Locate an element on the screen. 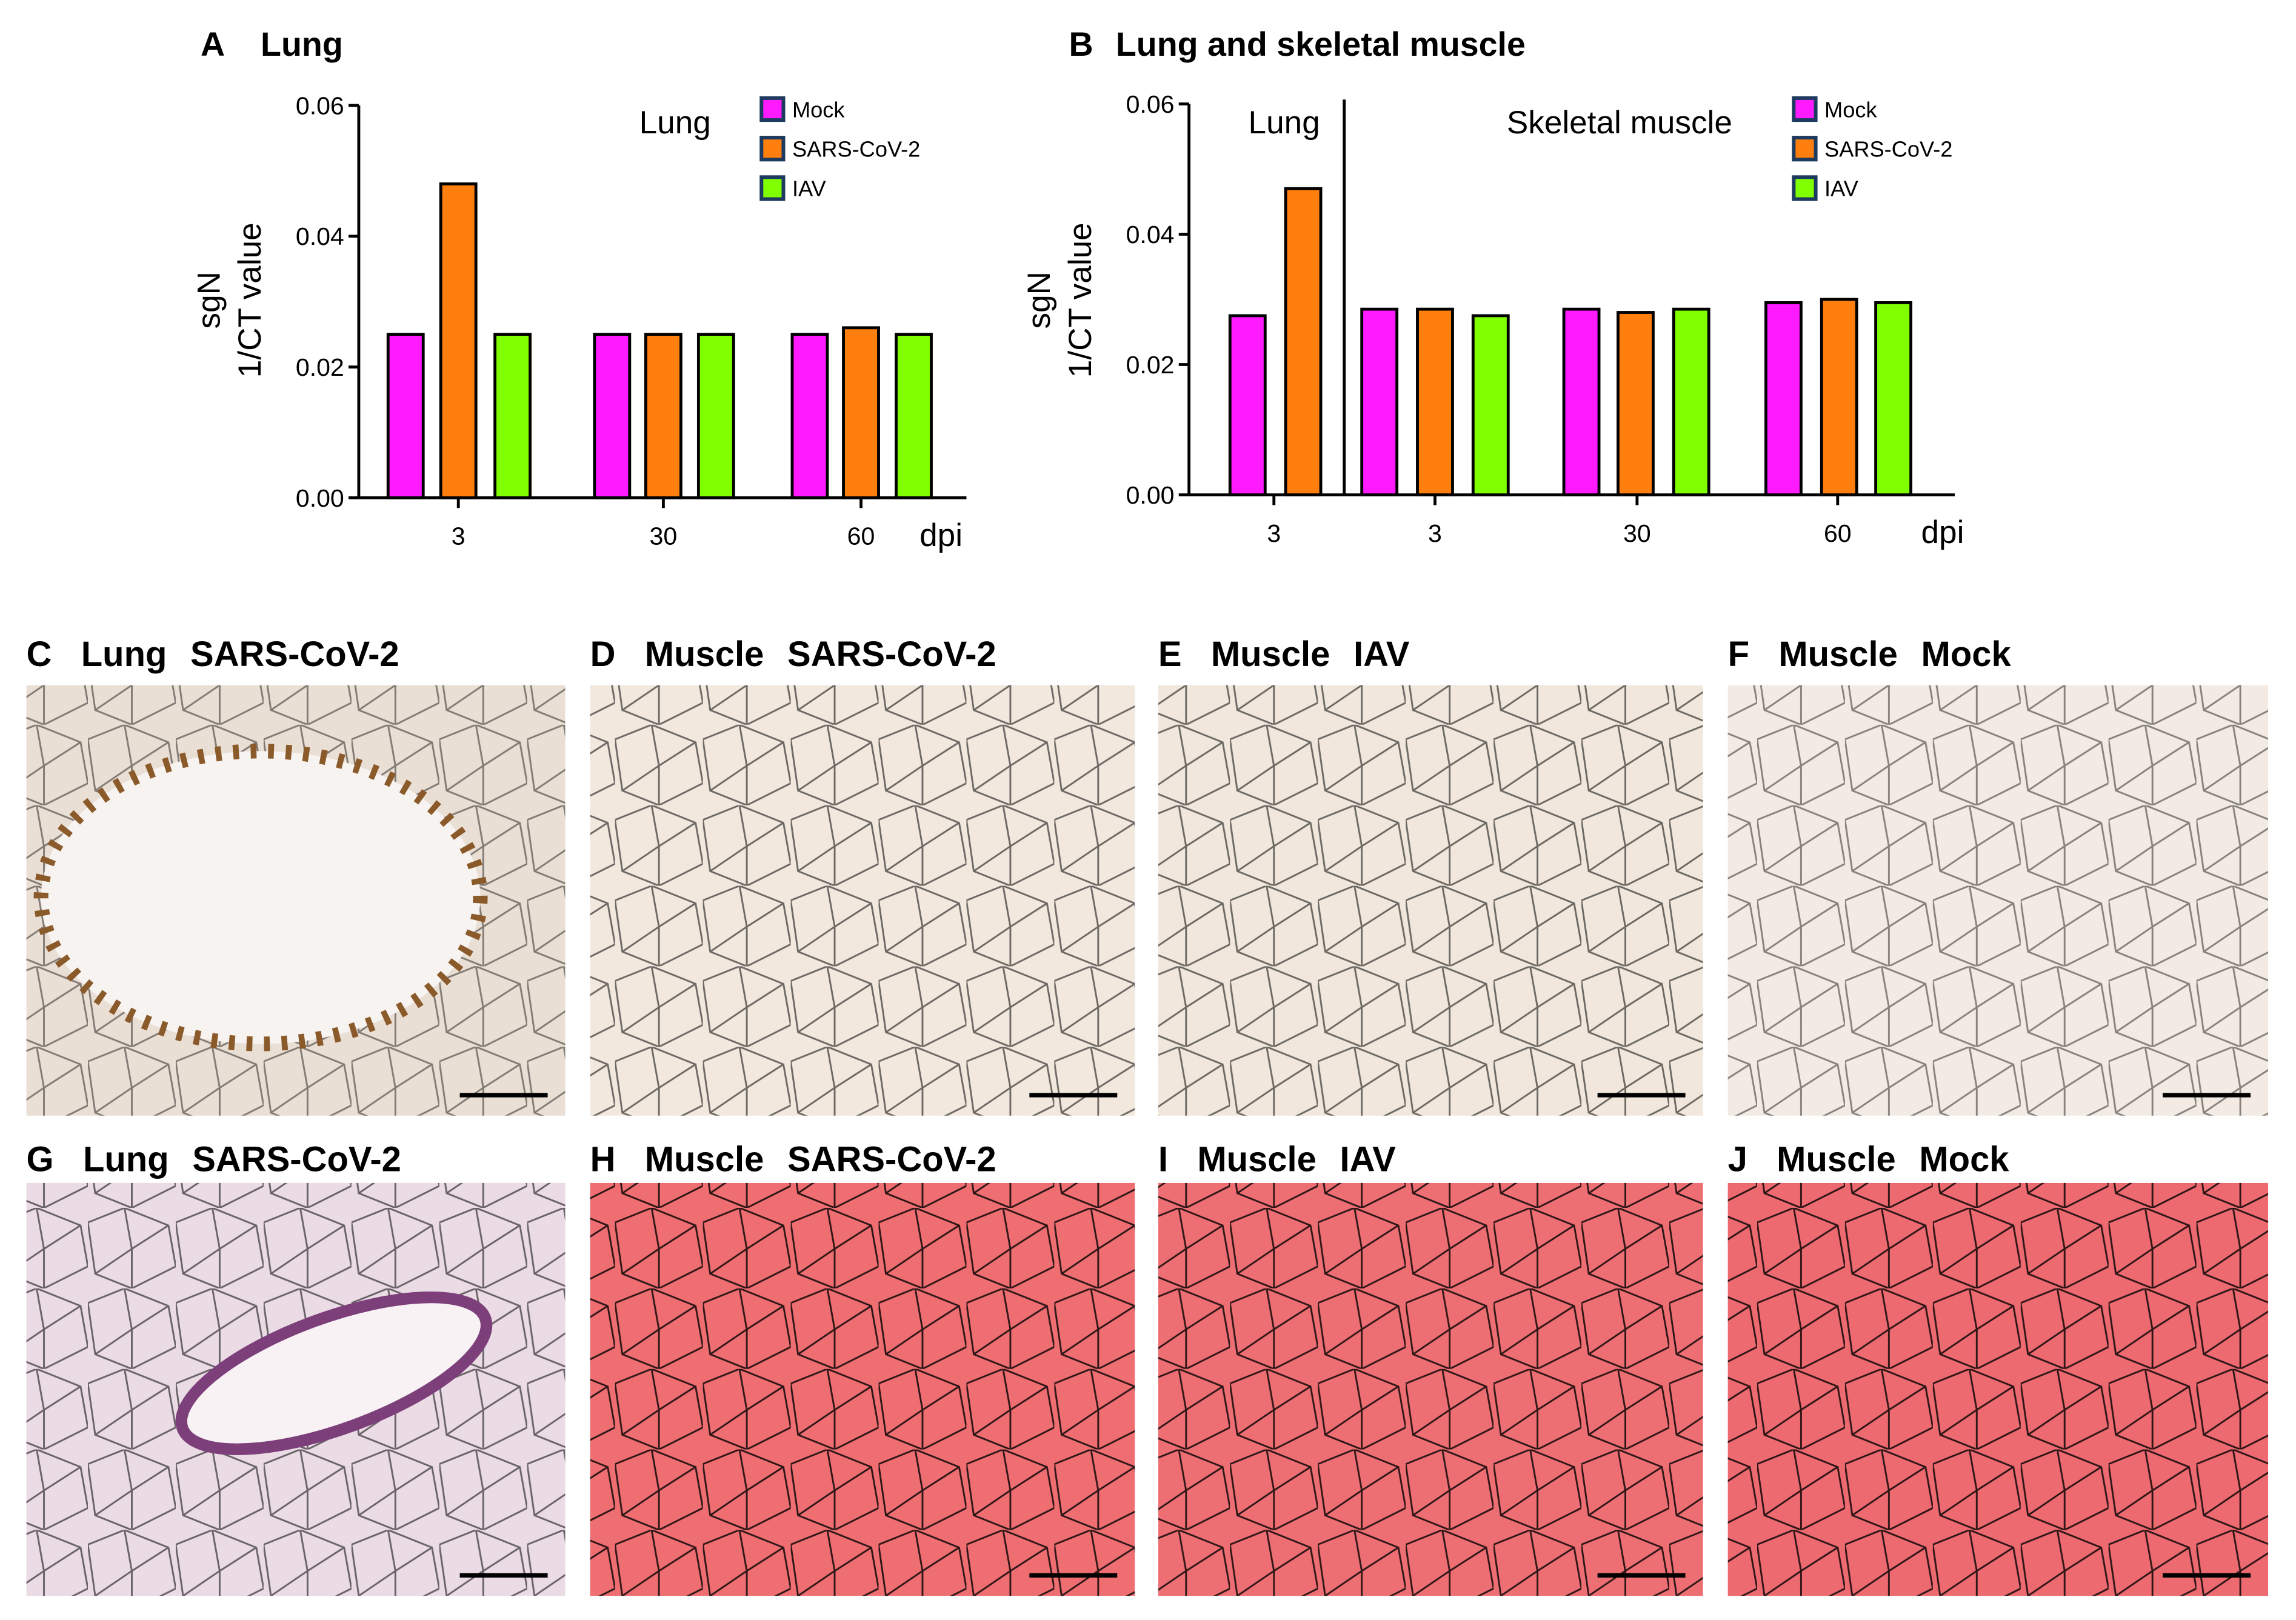 This screenshot has height=1620, width=2296. annotation: Skeletal muscle is located at coordinates (1619, 123).